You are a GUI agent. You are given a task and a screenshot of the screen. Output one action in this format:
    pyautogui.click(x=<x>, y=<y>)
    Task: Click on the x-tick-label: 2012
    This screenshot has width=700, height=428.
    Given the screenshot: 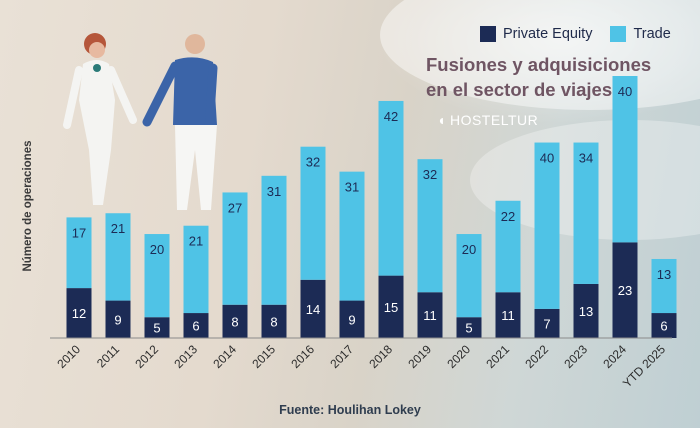 What is the action you would take?
    pyautogui.click(x=146, y=356)
    